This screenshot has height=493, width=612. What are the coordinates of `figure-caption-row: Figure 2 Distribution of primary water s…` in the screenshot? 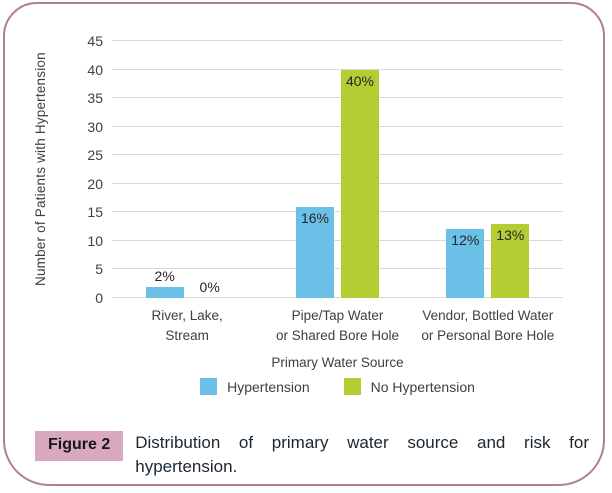 It's located at (312, 455).